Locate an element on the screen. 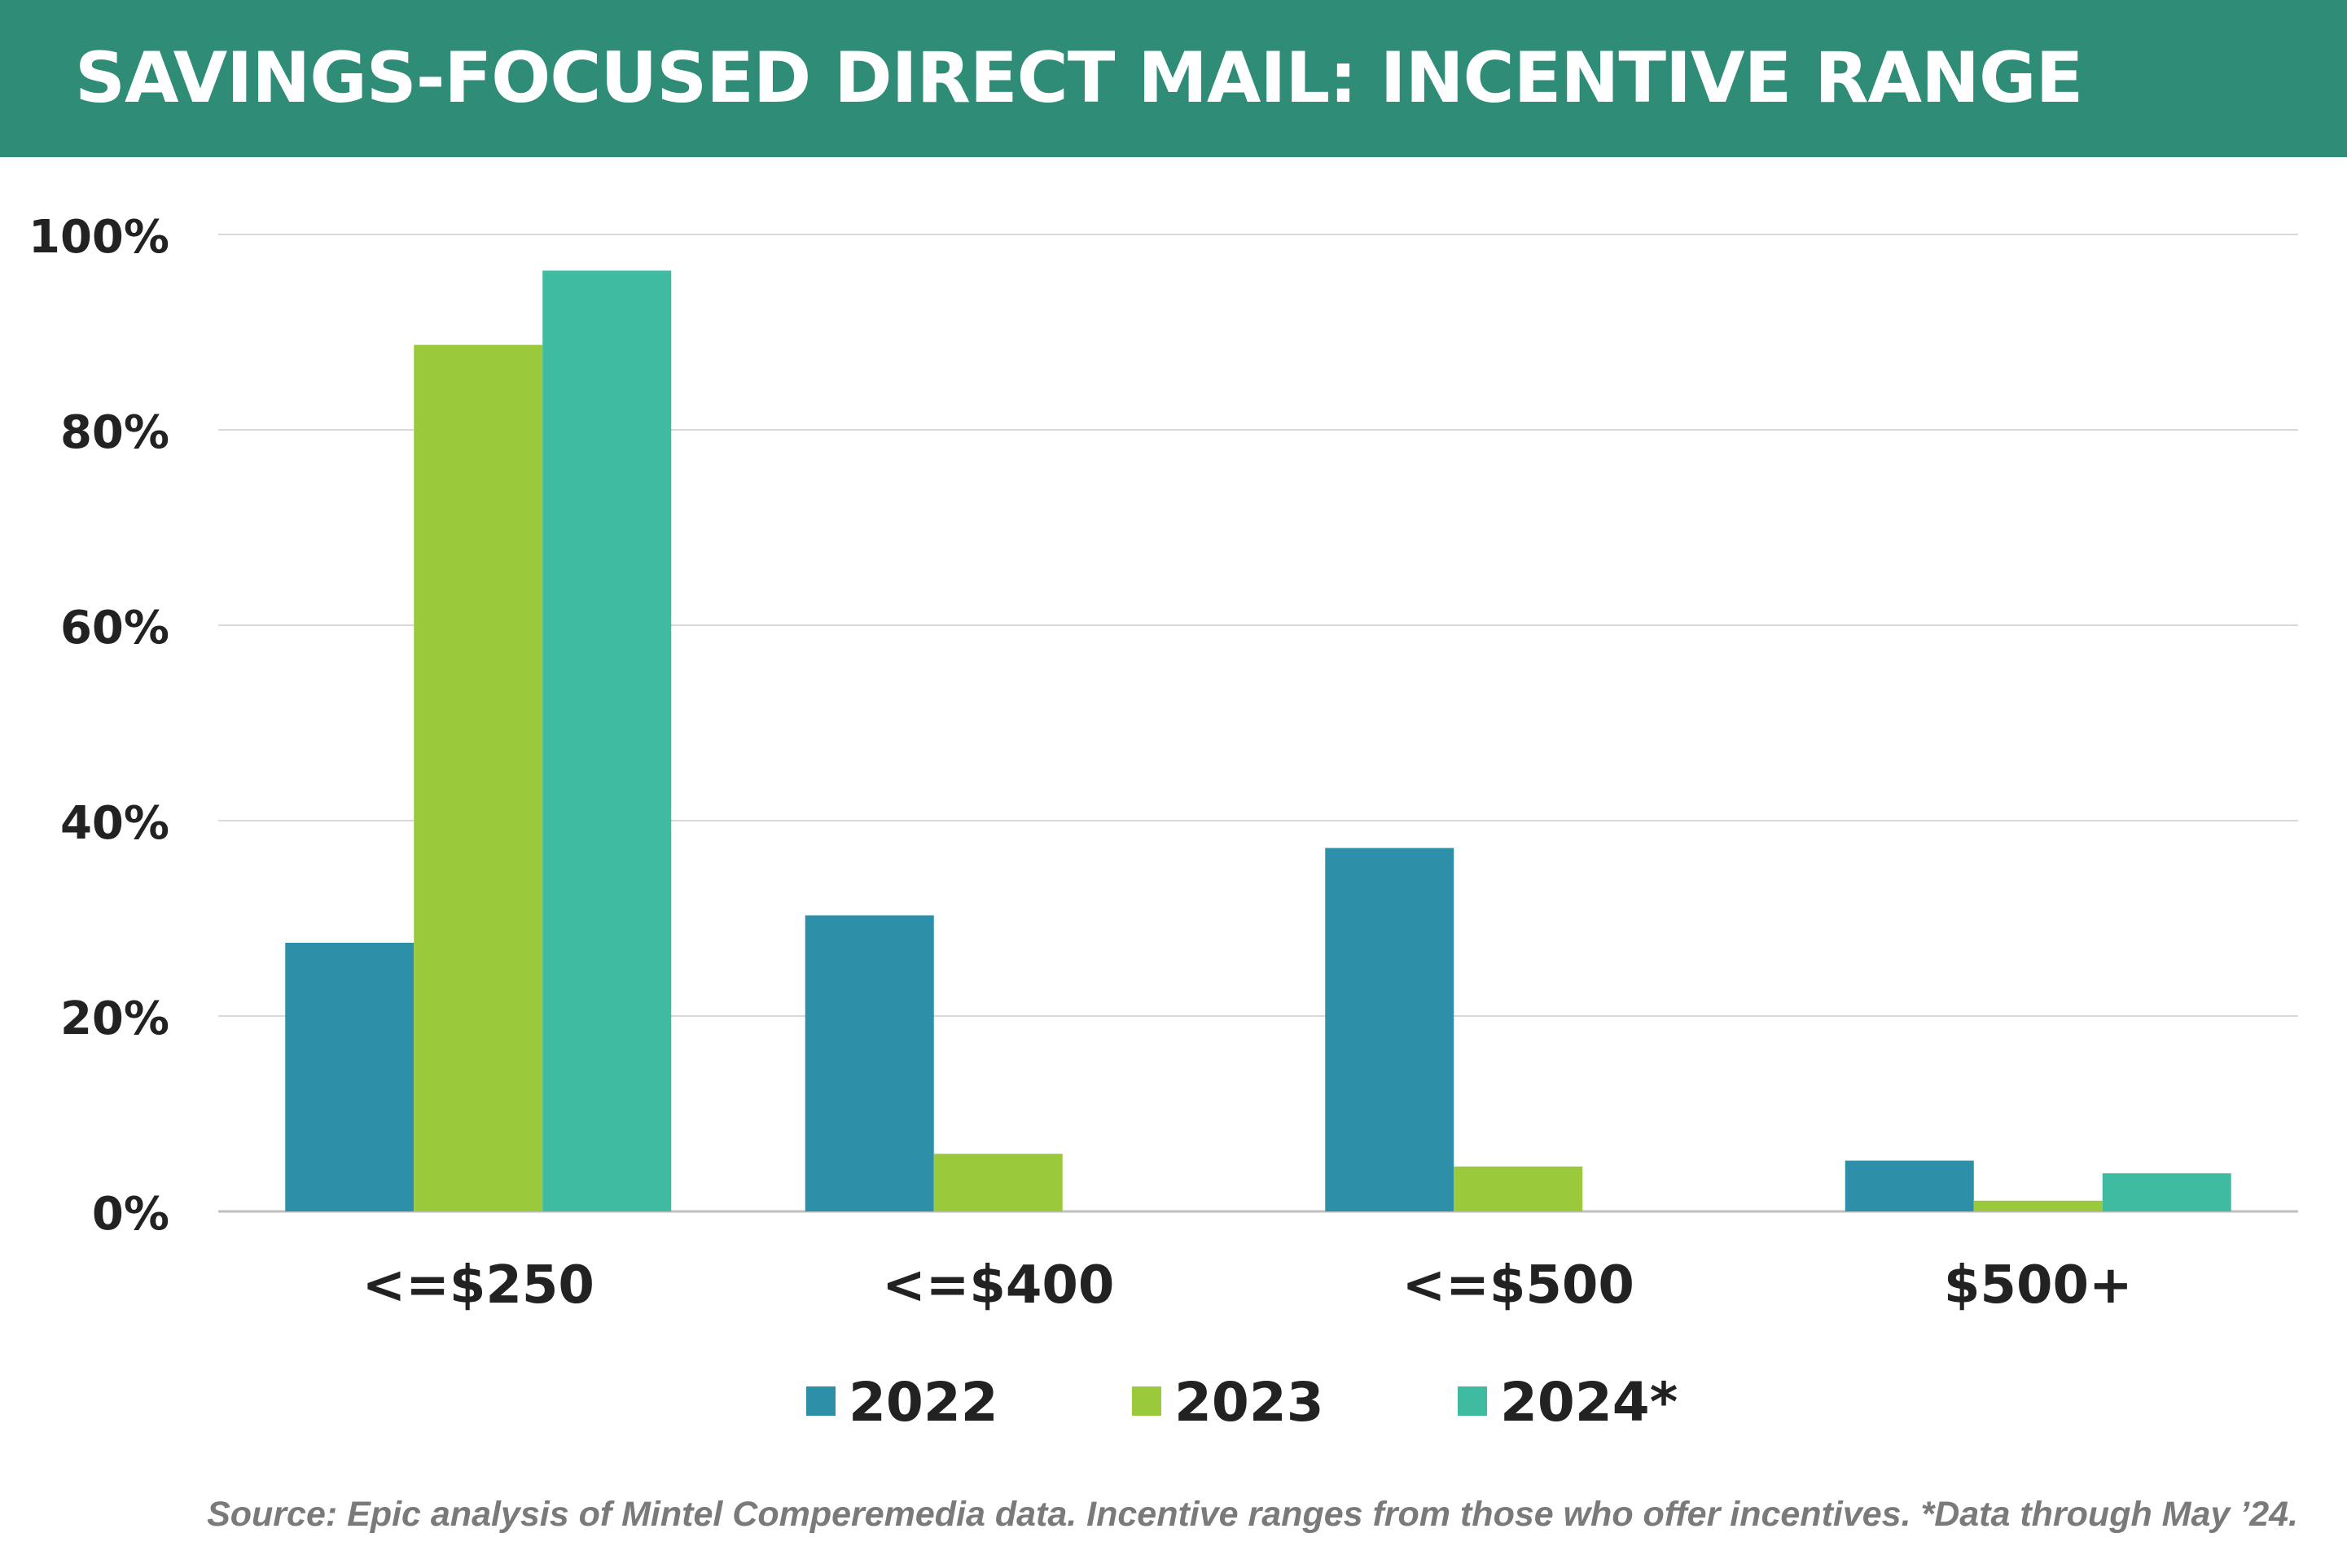 The image size is (2347, 1568). y-tick-label: 80% is located at coordinates (115, 432).